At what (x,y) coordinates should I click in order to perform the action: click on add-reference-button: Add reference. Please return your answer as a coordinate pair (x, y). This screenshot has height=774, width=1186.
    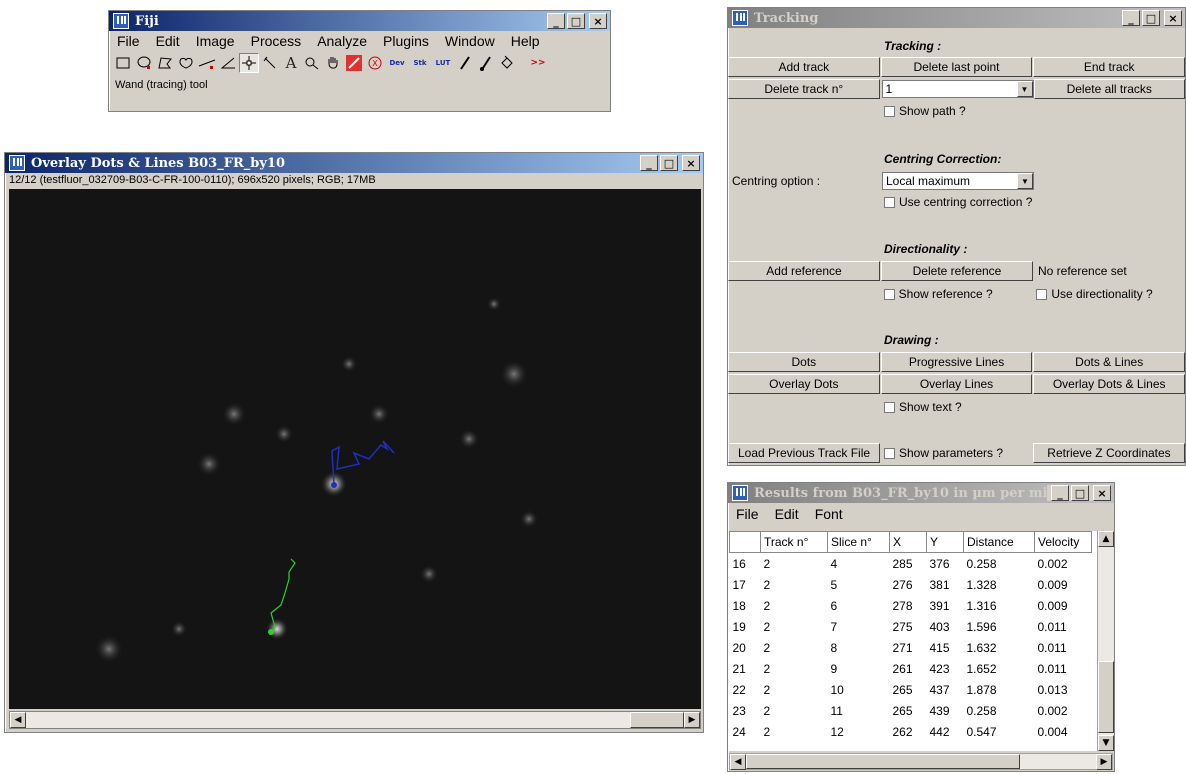
    Looking at the image, I should click on (804, 271).